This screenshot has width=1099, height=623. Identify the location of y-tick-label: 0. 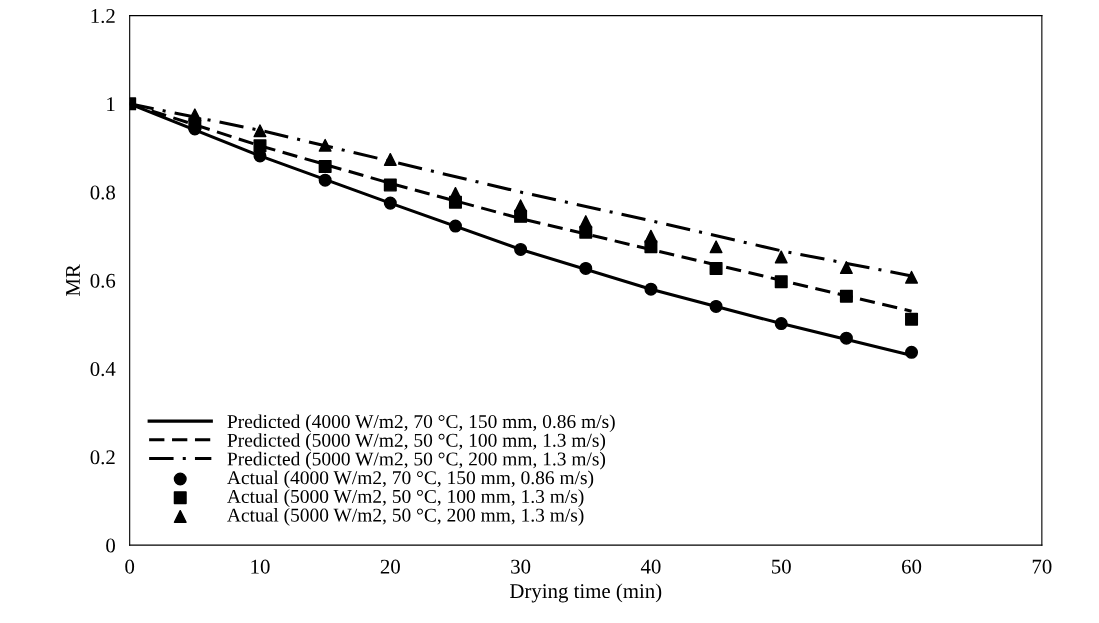
(110, 545).